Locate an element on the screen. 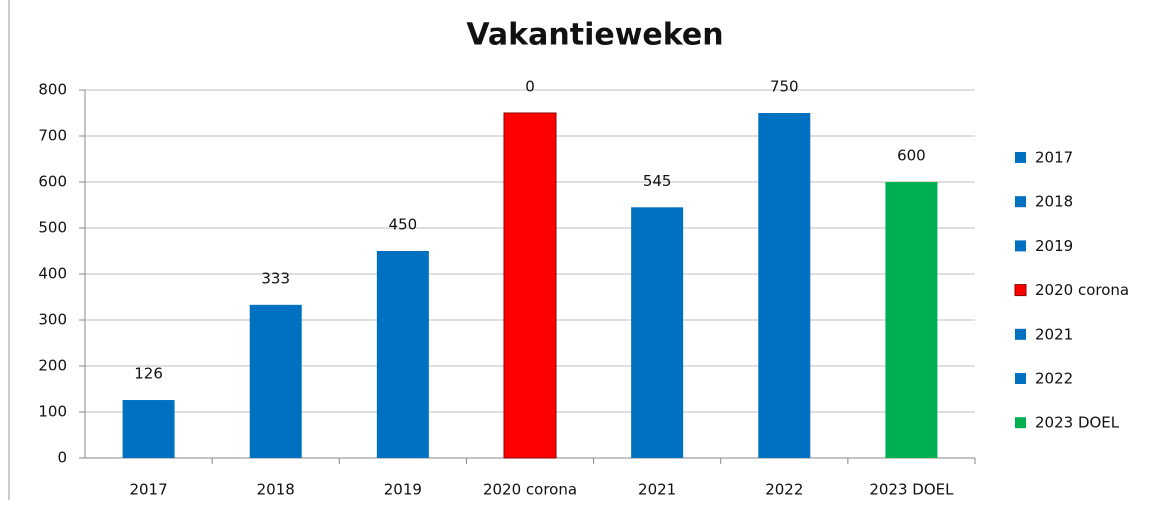 The image size is (1170, 508). y-tick-label: 500 is located at coordinates (52, 228).